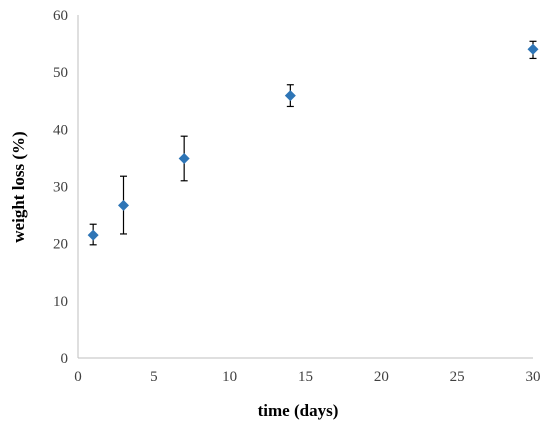 The image size is (550, 426). What do you see at coordinates (65, 359) in the screenshot?
I see `y-tick-label: 0` at bounding box center [65, 359].